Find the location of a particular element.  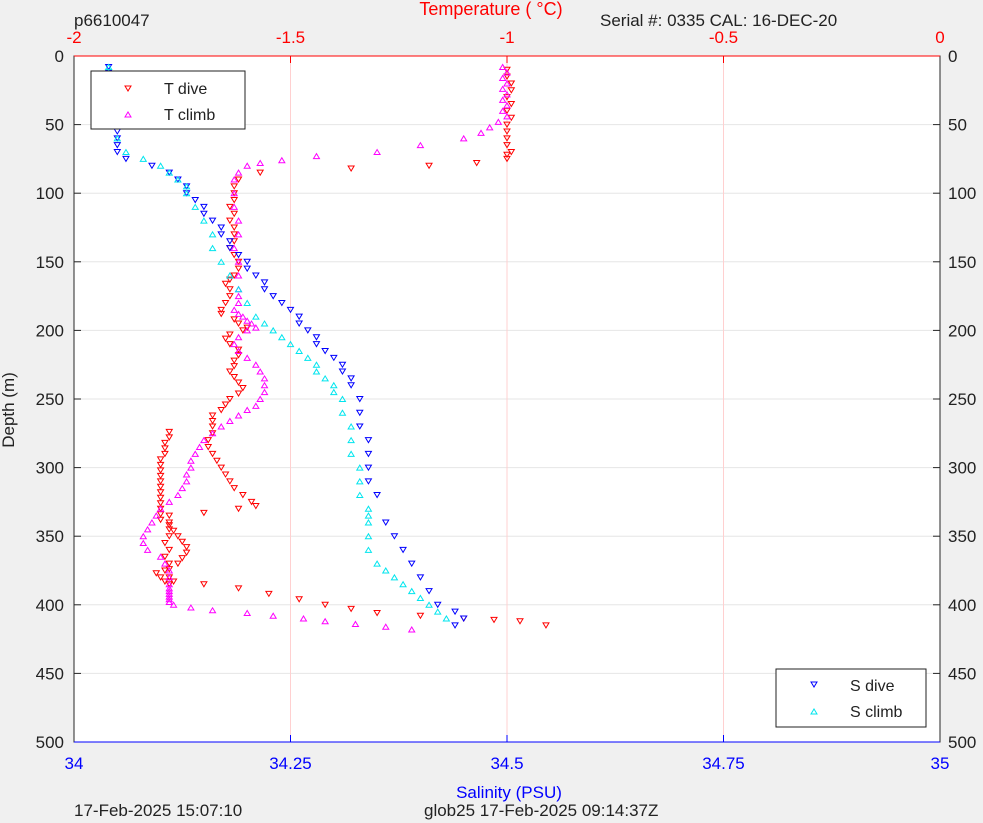

salinity-tick-label: 34 is located at coordinates (74, 763).